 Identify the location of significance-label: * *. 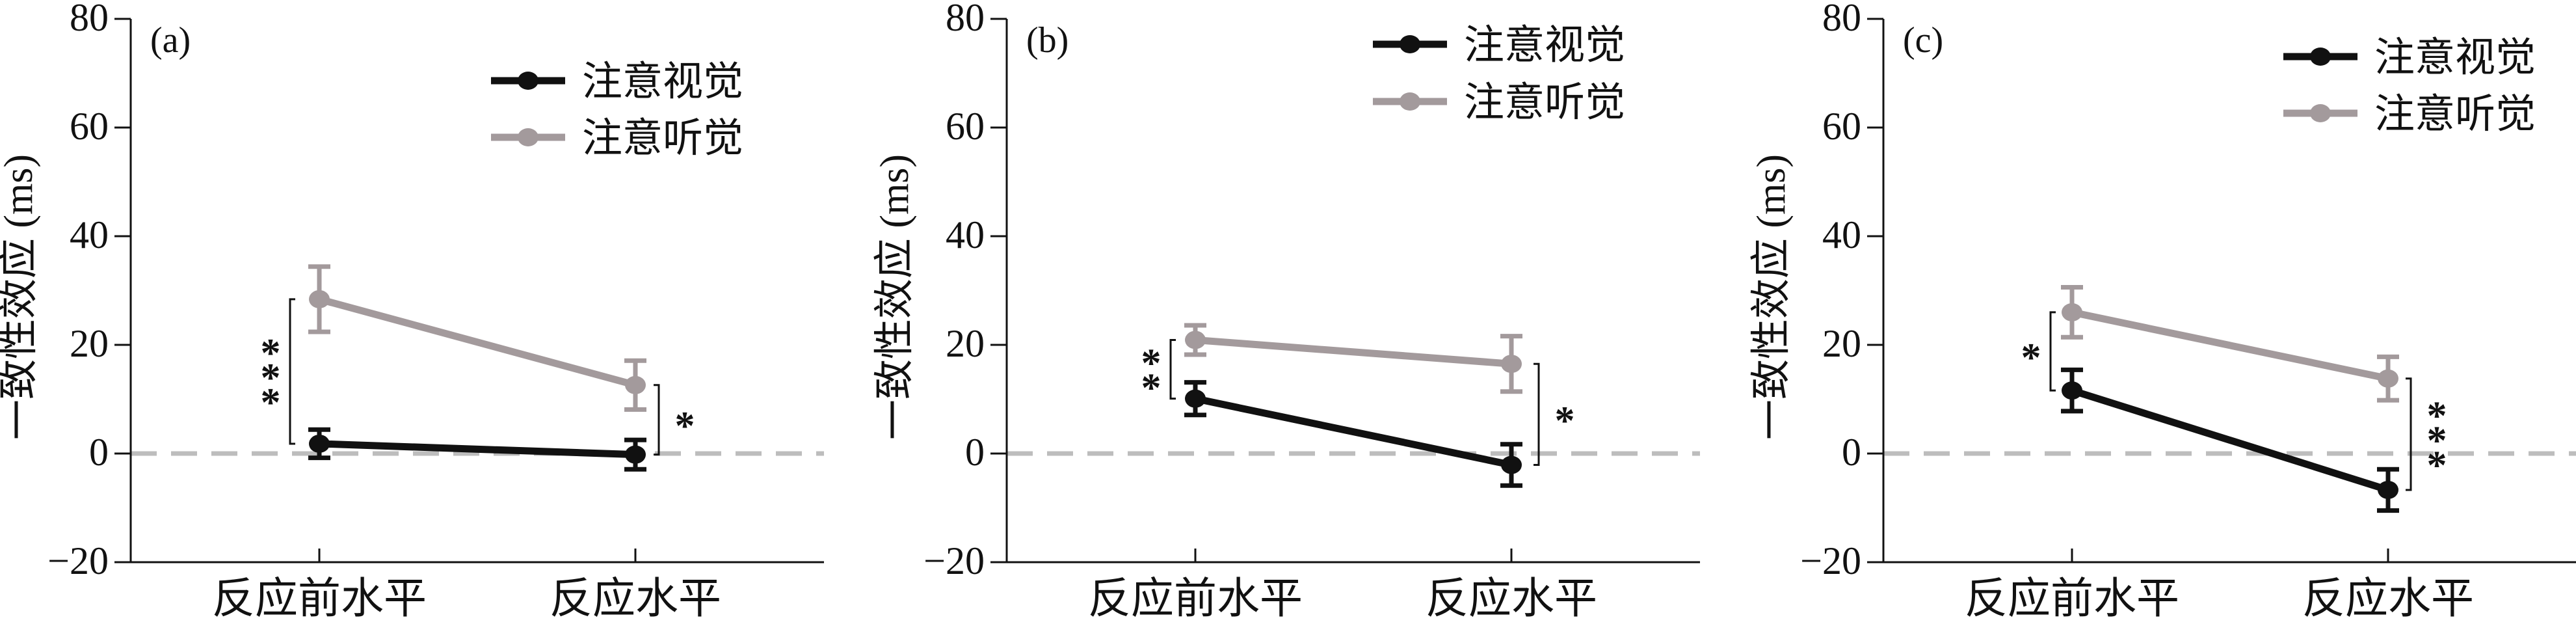
(1151, 377).